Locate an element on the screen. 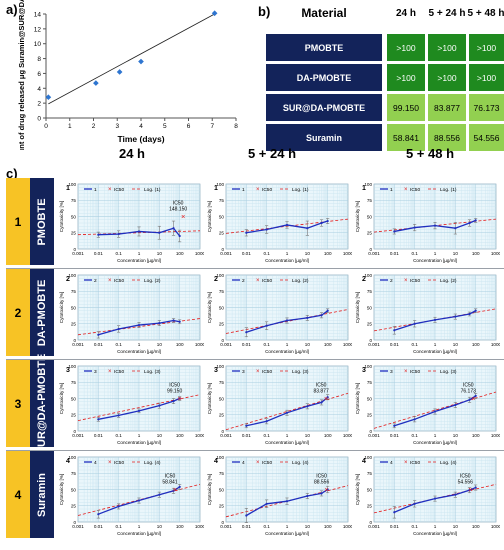 The image size is (504, 550). table-header-5-24h: 5 + 24 h is located at coordinates (447, 13).